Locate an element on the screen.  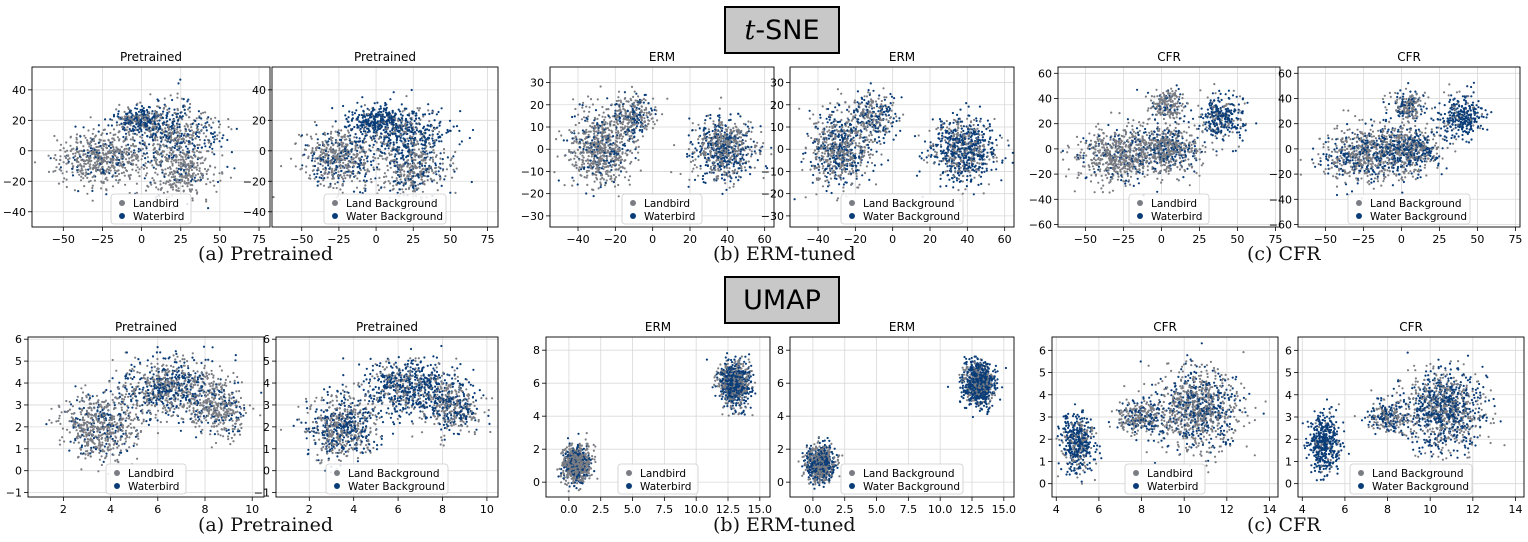
caption-umap-c: (c) CFR is located at coordinates (1284, 525).